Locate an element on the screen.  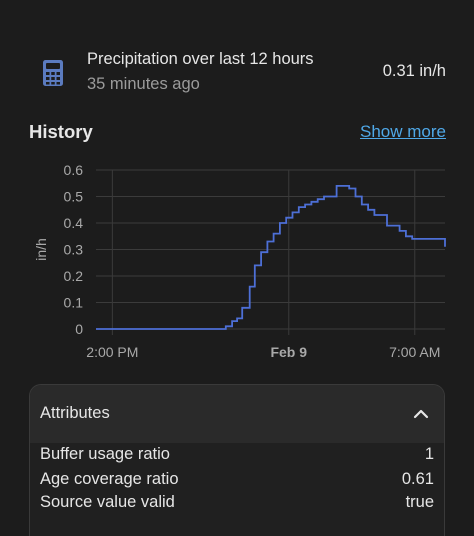
attribute-value: true is located at coordinates (419, 502).